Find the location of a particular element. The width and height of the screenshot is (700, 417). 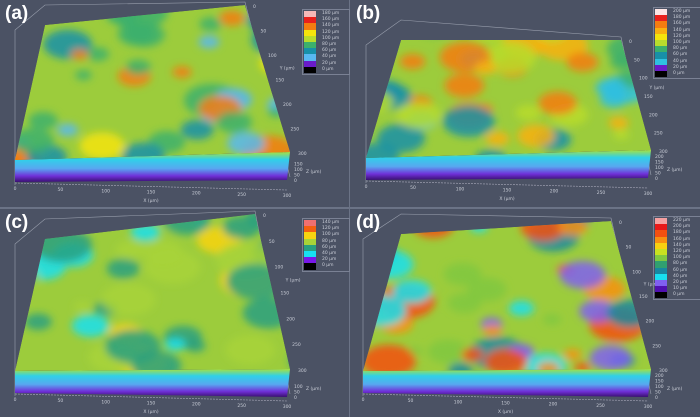

z-tick-label: 150 is located at coordinates (659, 163).